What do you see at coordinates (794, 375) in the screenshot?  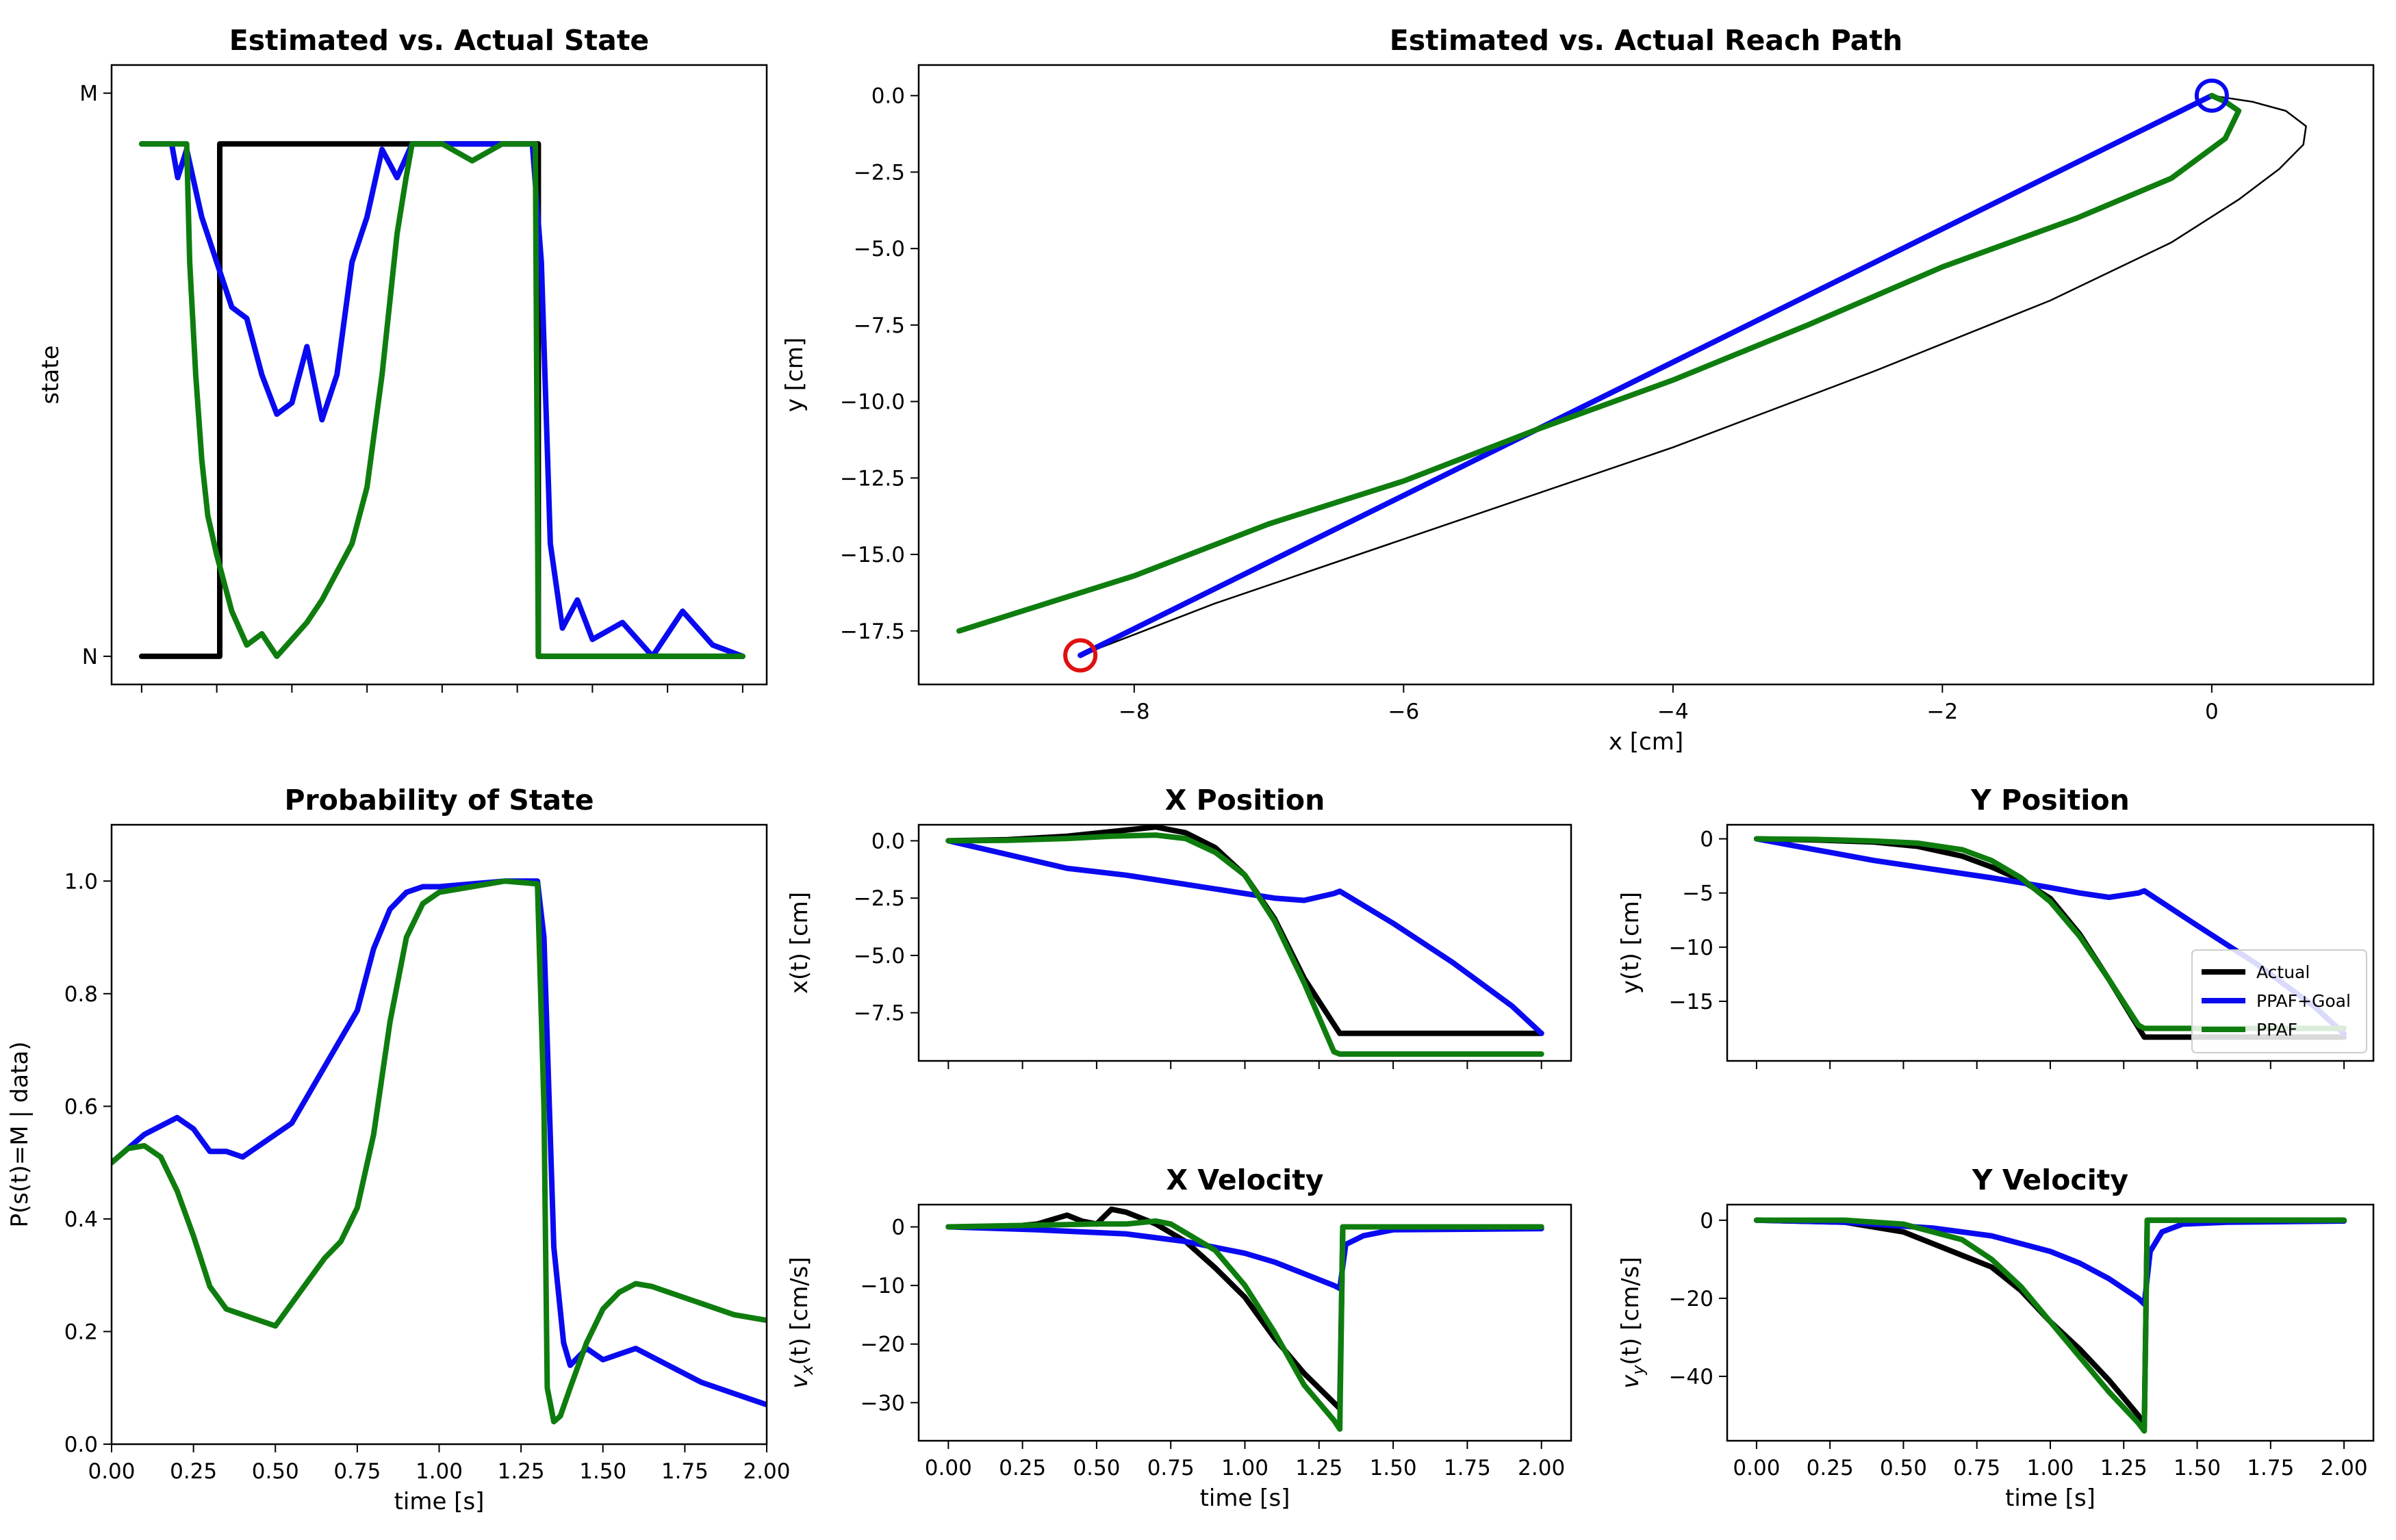 I see `y-axis-label: y [cm]` at bounding box center [794, 375].